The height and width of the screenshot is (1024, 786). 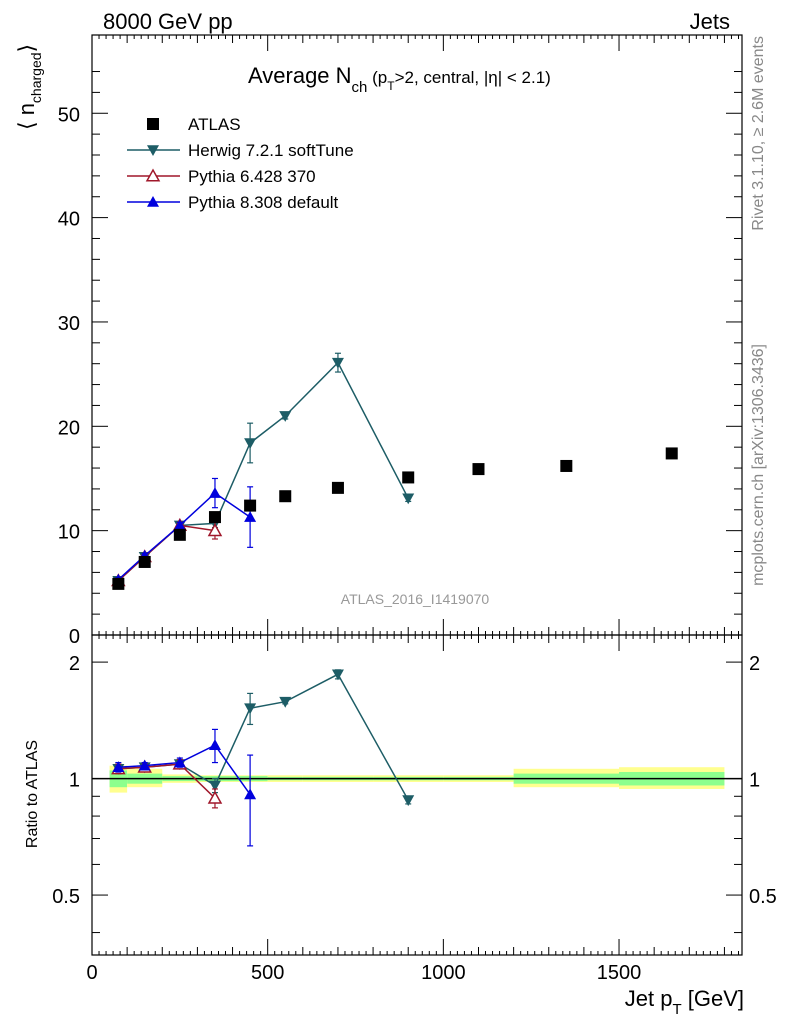 What do you see at coordinates (713, 998) in the screenshot?
I see `xlabel-rest: [GeV]` at bounding box center [713, 998].